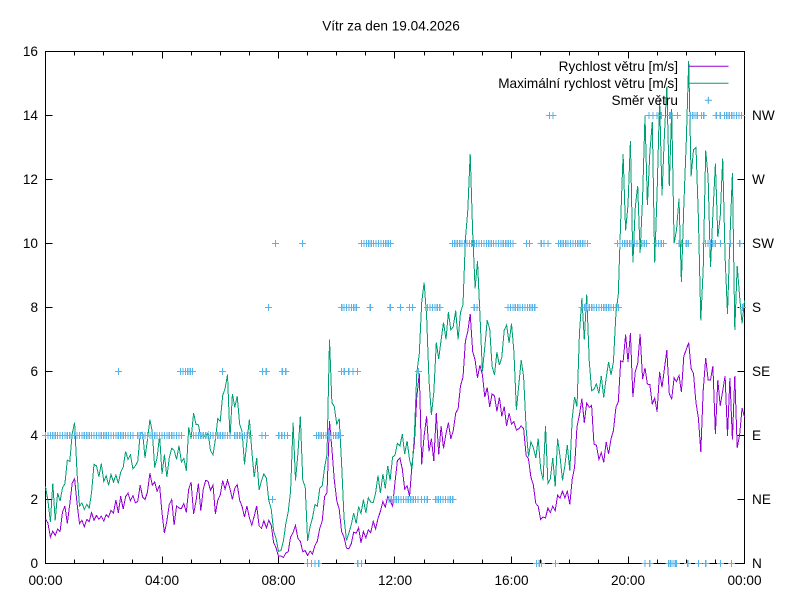 This screenshot has width=800, height=600. What do you see at coordinates (618, 66) in the screenshot?
I see `svg-text: Rychlost větru [m/s]` at bounding box center [618, 66].